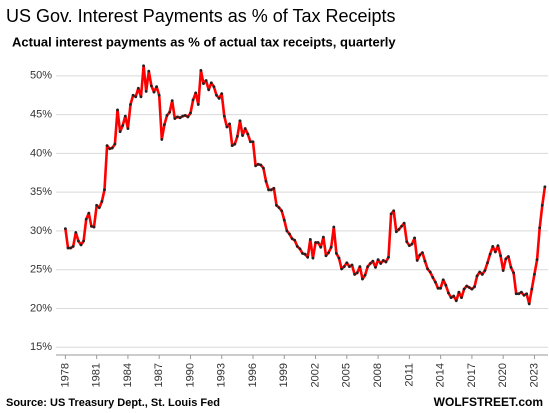 Image resolution: width=549 pixels, height=413 pixels. I want to click on x-tick-label: 1981, so click(97, 375).